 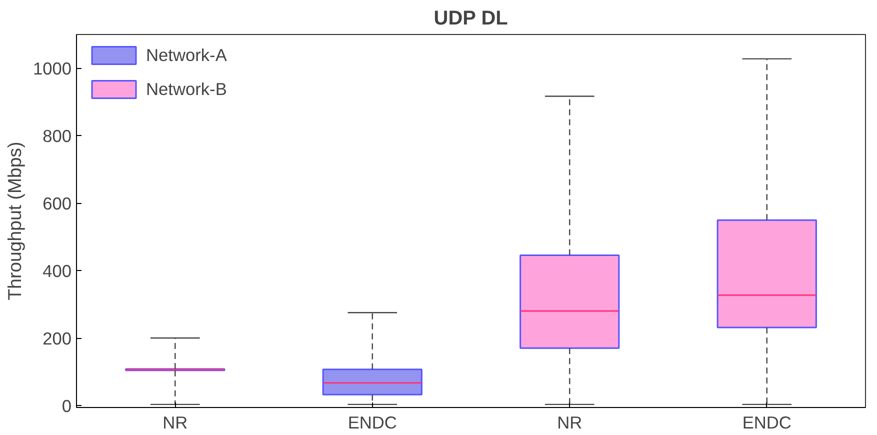 I want to click on y-tick-label: 1000, so click(x=52, y=68).